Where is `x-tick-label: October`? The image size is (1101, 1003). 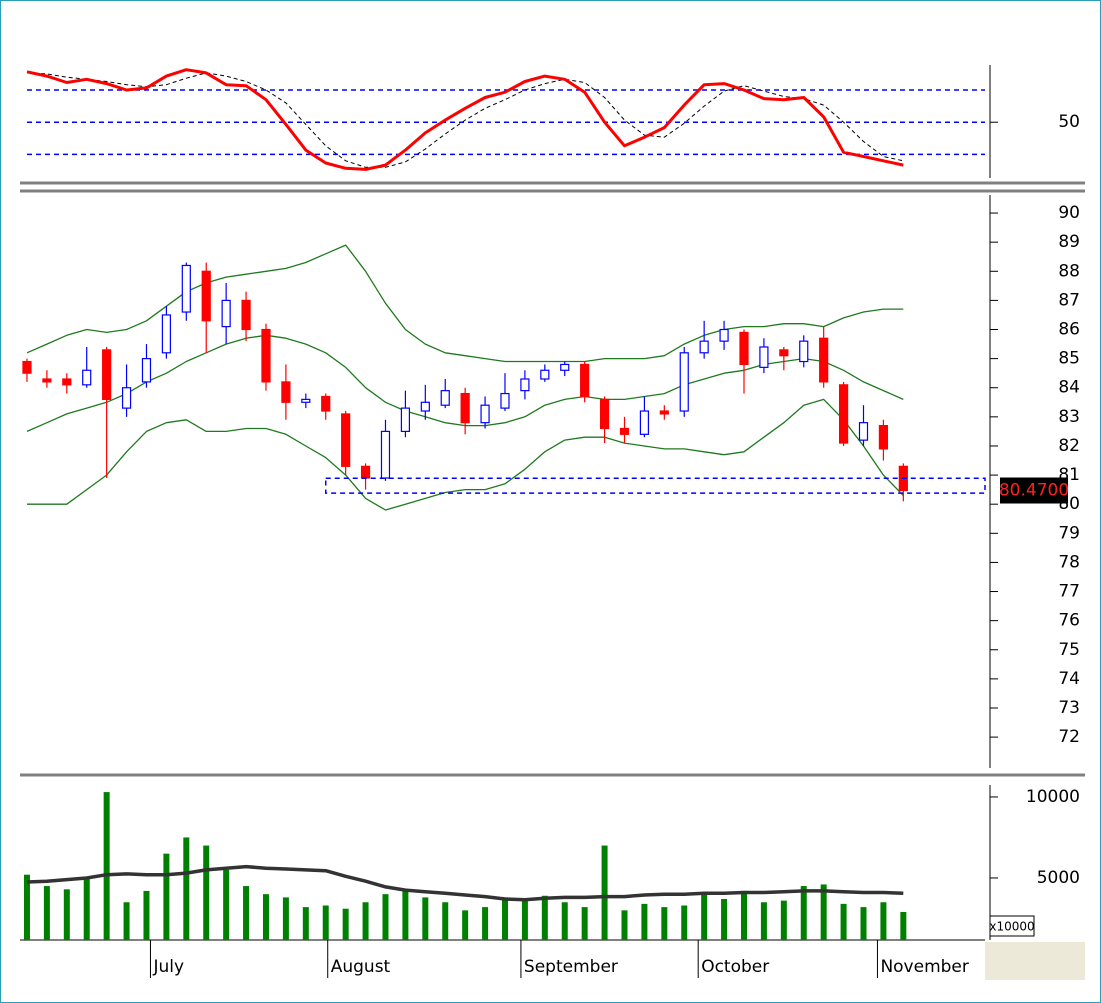
x-tick-label: October is located at coordinates (735, 967).